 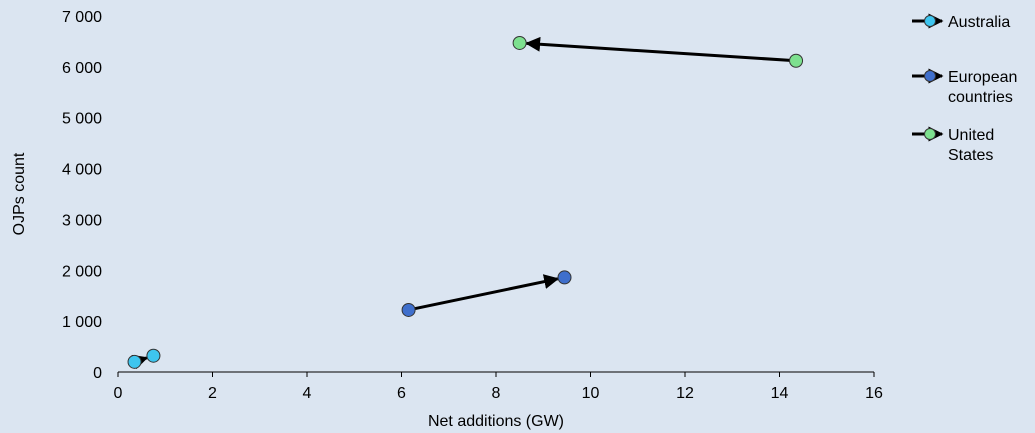 I want to click on x-tick-label: 10, so click(x=591, y=393).